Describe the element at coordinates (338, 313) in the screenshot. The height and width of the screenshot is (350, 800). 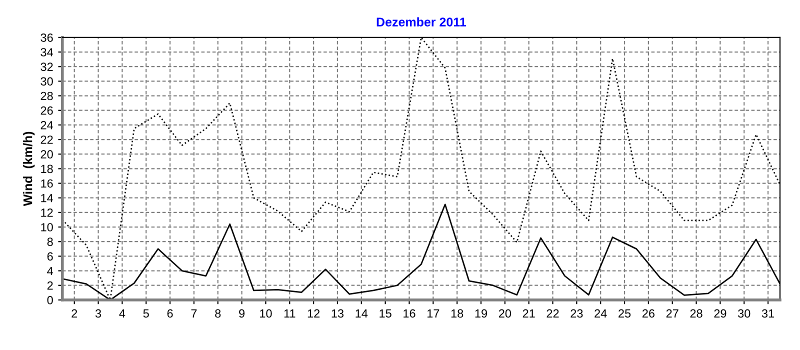
I see `x-tick-label: 13` at that location.